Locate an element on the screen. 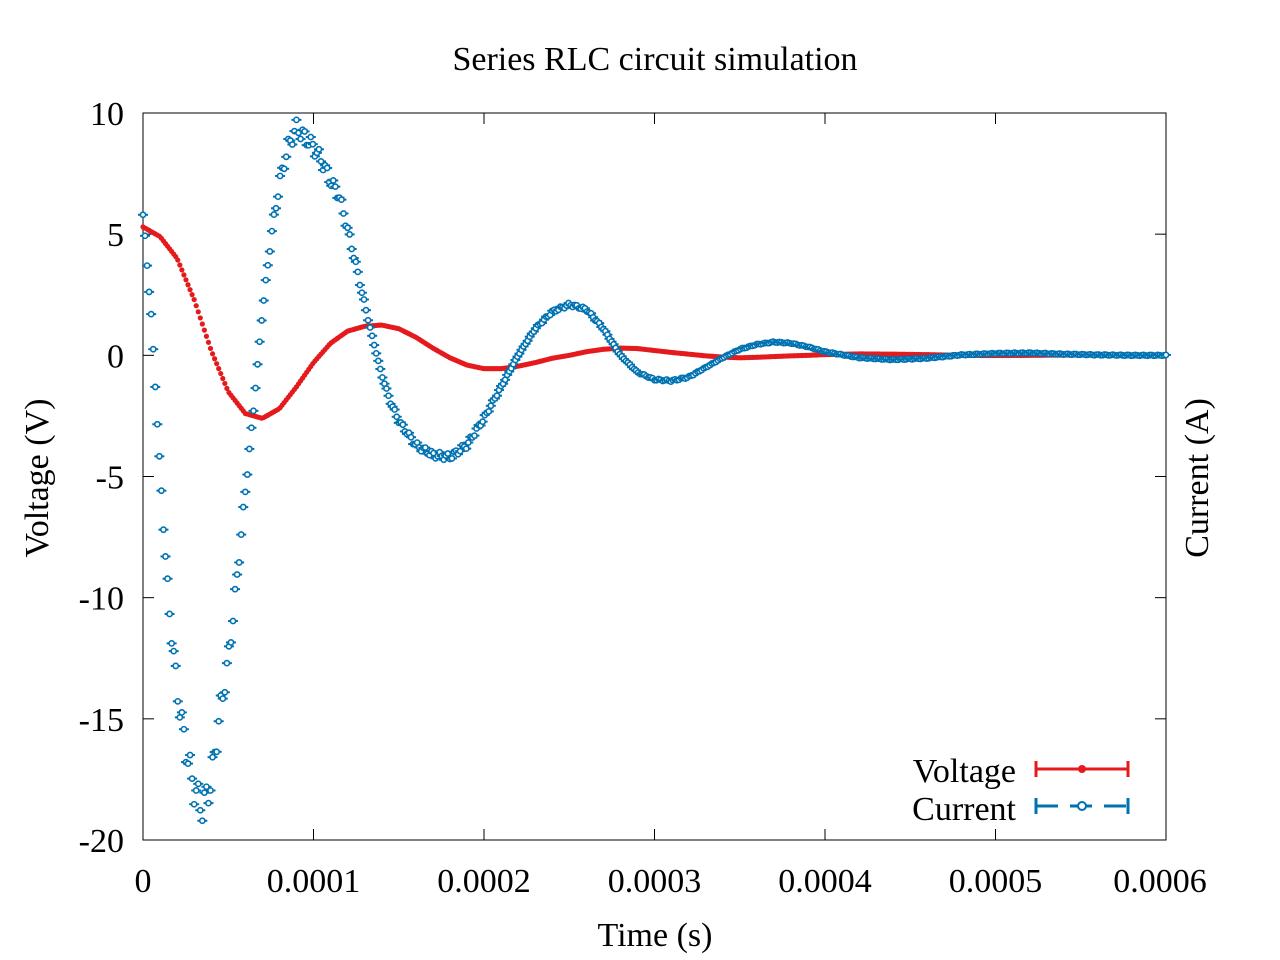  legend-swatch-current is located at coordinates (1082, 806).